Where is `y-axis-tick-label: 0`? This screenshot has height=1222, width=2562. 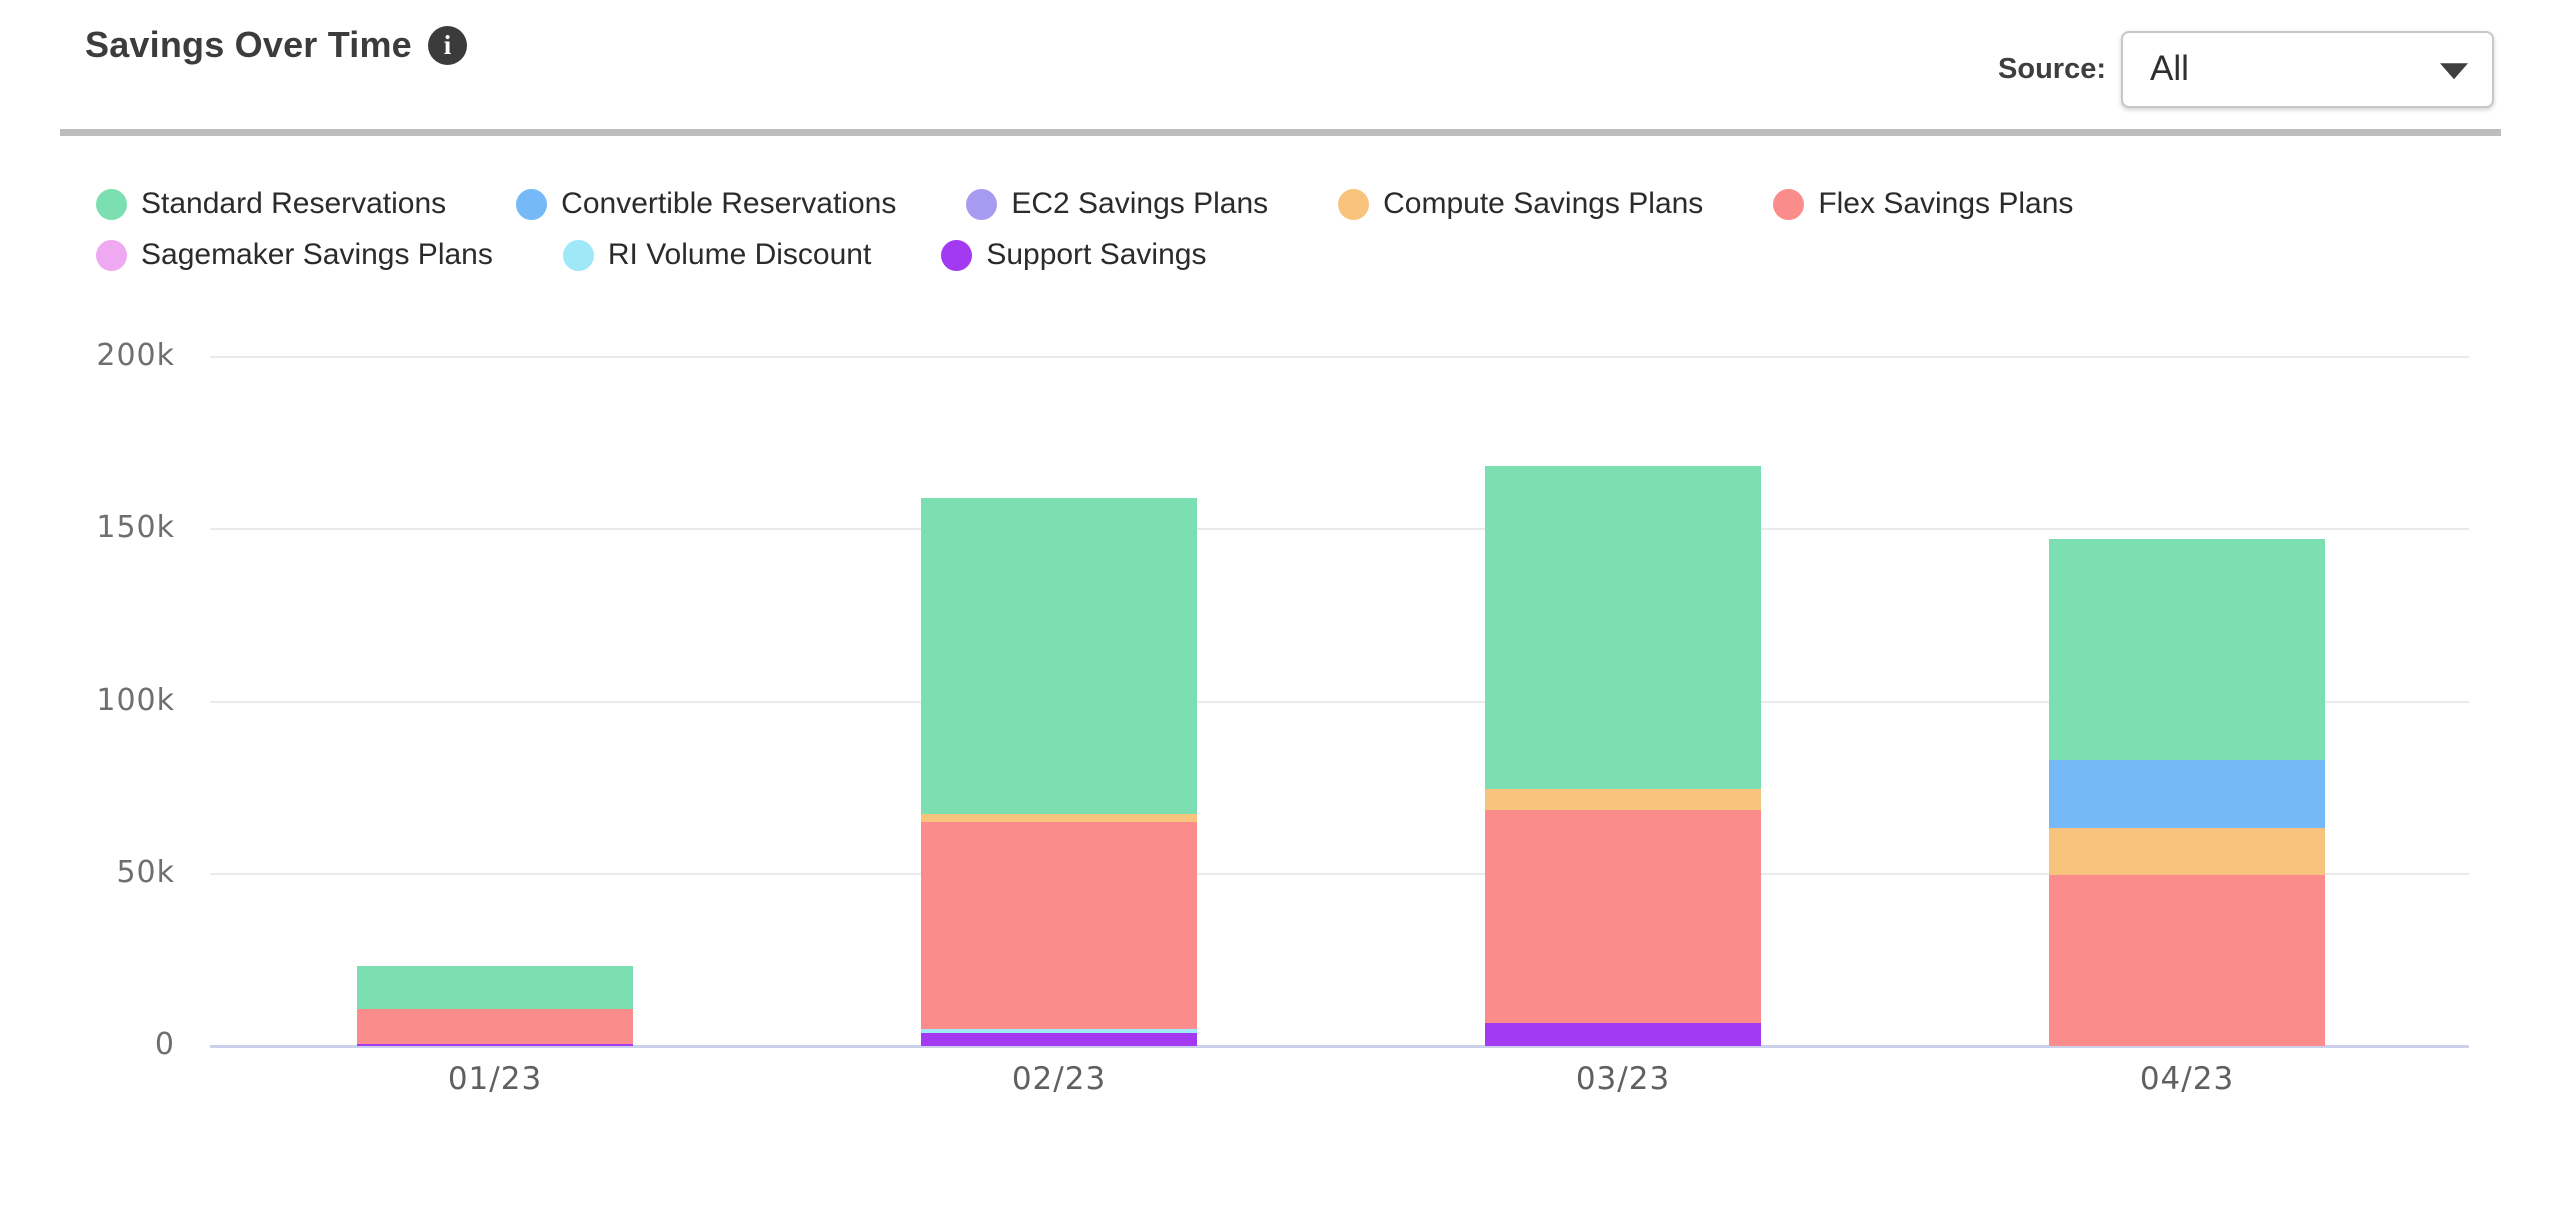 y-axis-tick-label: 0 is located at coordinates (164, 1045).